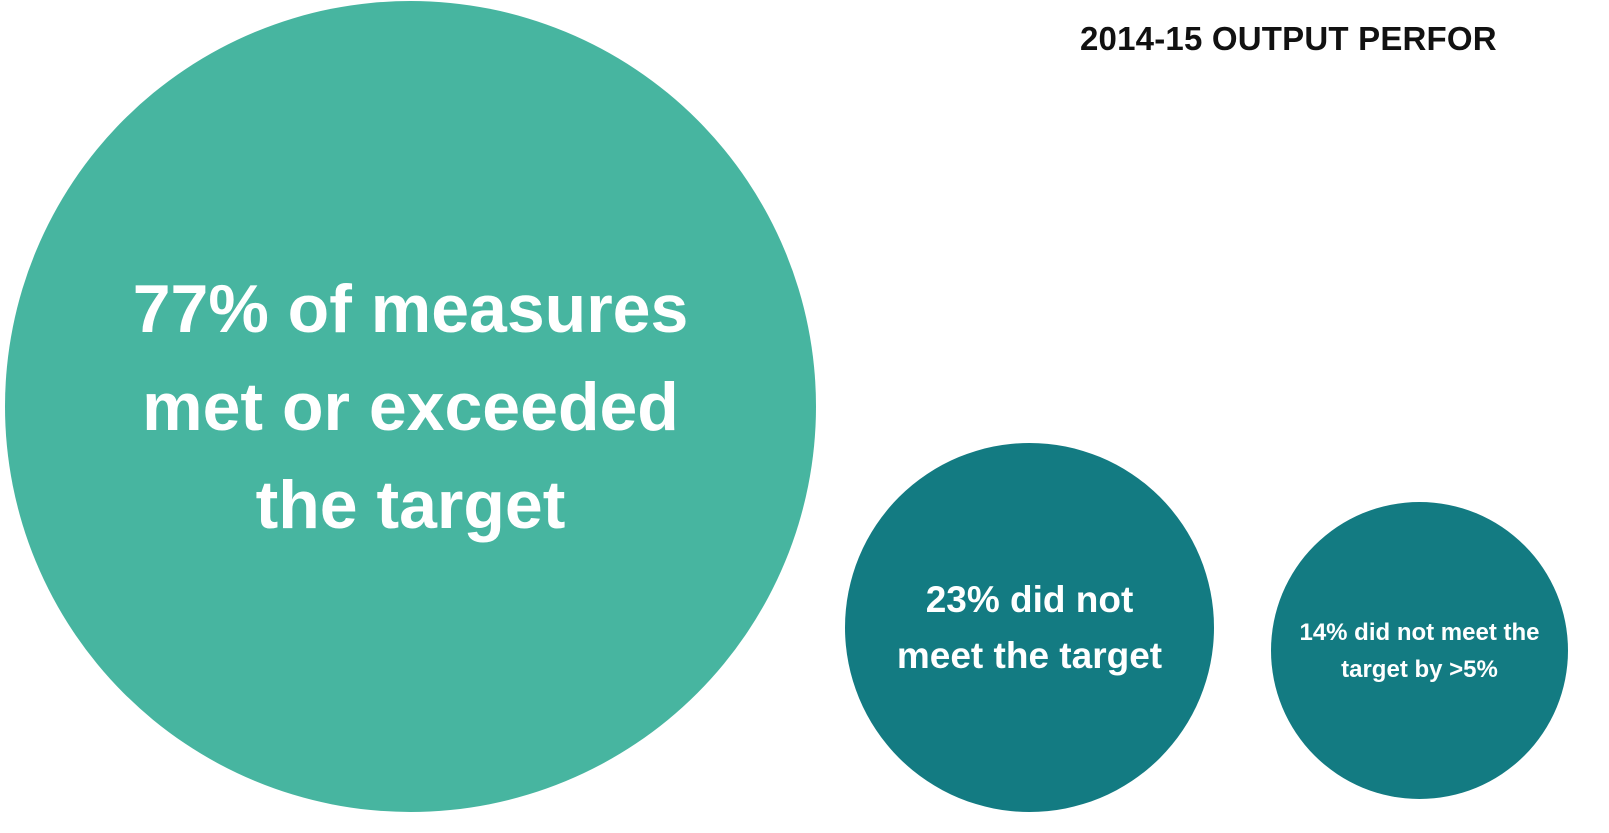 The width and height of the screenshot is (1609, 833). I want to click on bubble-missed-by-more-than-5-percent-label: 14% did not meet the target by >5%, so click(1419, 650).